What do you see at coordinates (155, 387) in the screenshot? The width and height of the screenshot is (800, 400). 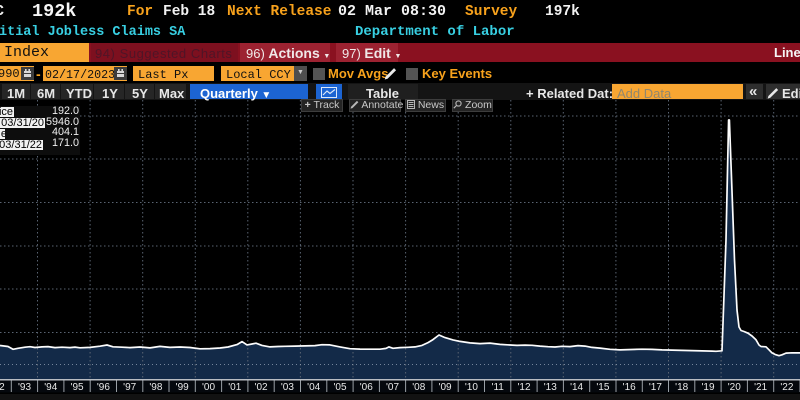 I see `svg-text: '98` at bounding box center [155, 387].